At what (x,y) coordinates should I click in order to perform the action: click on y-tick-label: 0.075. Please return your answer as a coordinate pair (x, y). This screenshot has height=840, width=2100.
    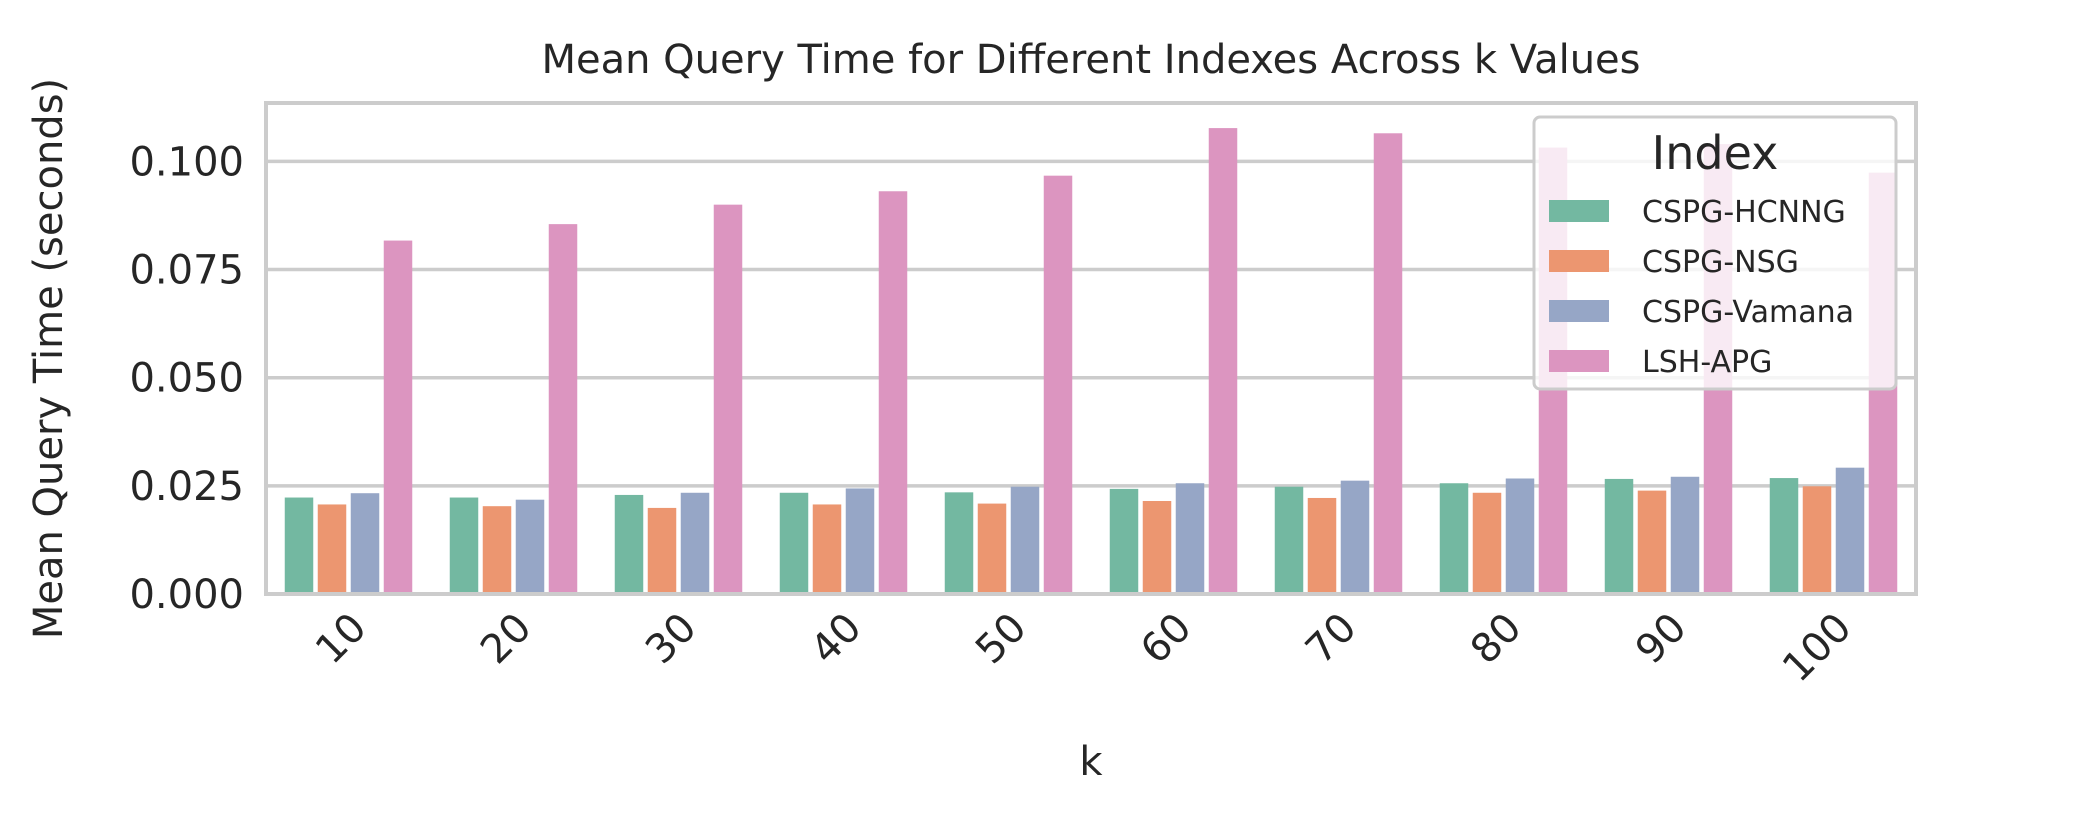
    Looking at the image, I should click on (186, 271).